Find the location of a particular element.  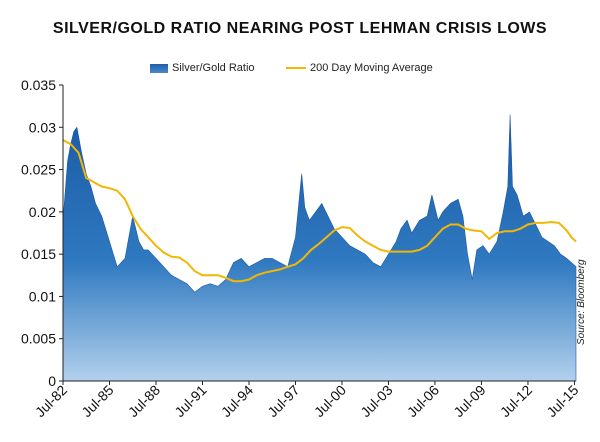

y-tick-label: 0.01 is located at coordinates (42, 296).